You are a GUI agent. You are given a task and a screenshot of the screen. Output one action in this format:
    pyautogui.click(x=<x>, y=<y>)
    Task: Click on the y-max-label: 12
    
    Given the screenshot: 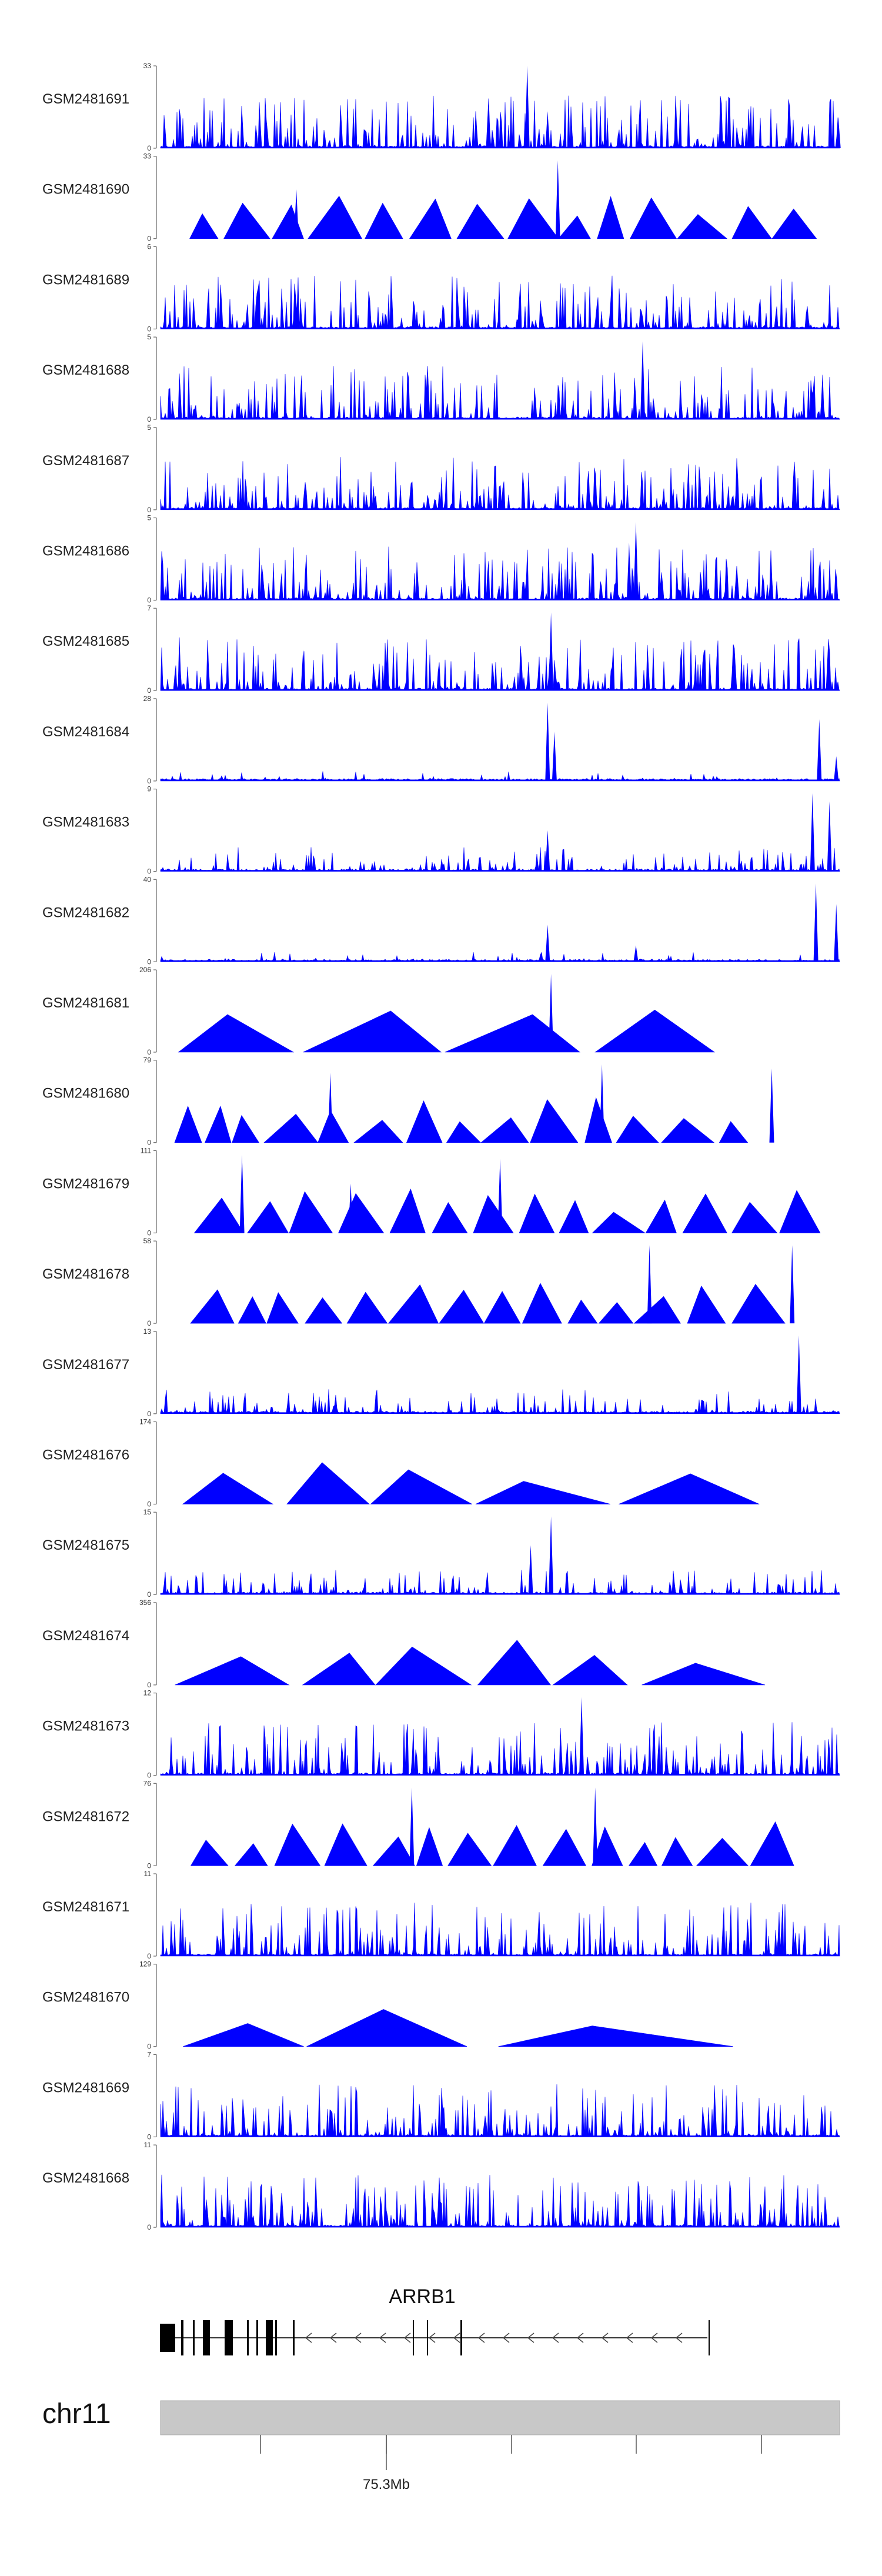 What is the action you would take?
    pyautogui.click(x=147, y=1693)
    